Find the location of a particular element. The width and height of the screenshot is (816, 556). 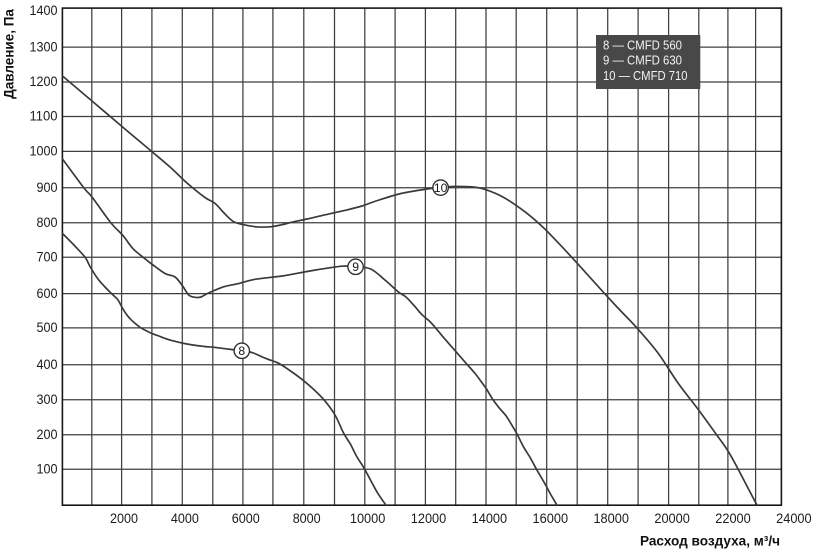

svg-text: 9 is located at coordinates (355, 267).